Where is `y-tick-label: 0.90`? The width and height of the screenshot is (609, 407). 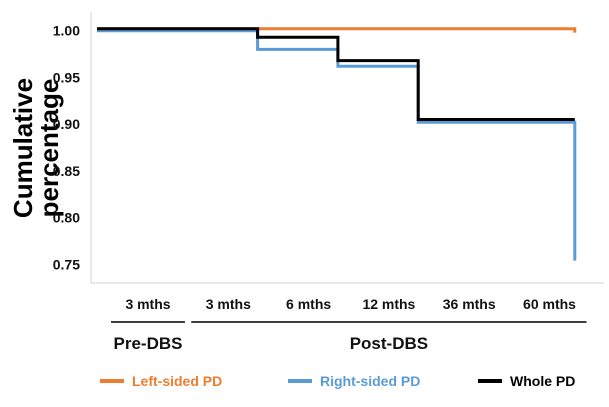 y-tick-label: 0.90 is located at coordinates (66, 124).